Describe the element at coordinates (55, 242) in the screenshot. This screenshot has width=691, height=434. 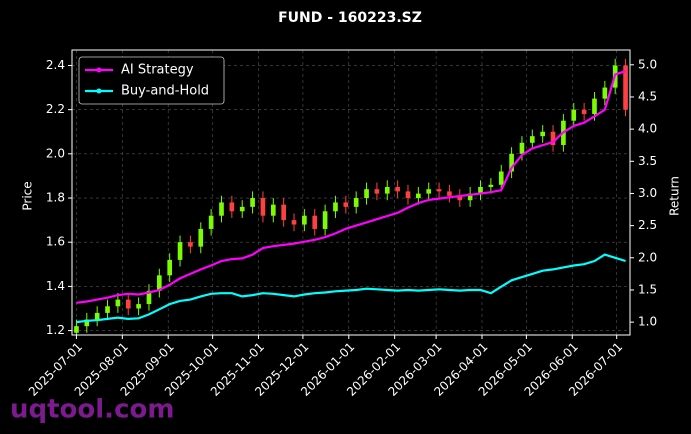
I see `y-tick-label: 1.6` at that location.